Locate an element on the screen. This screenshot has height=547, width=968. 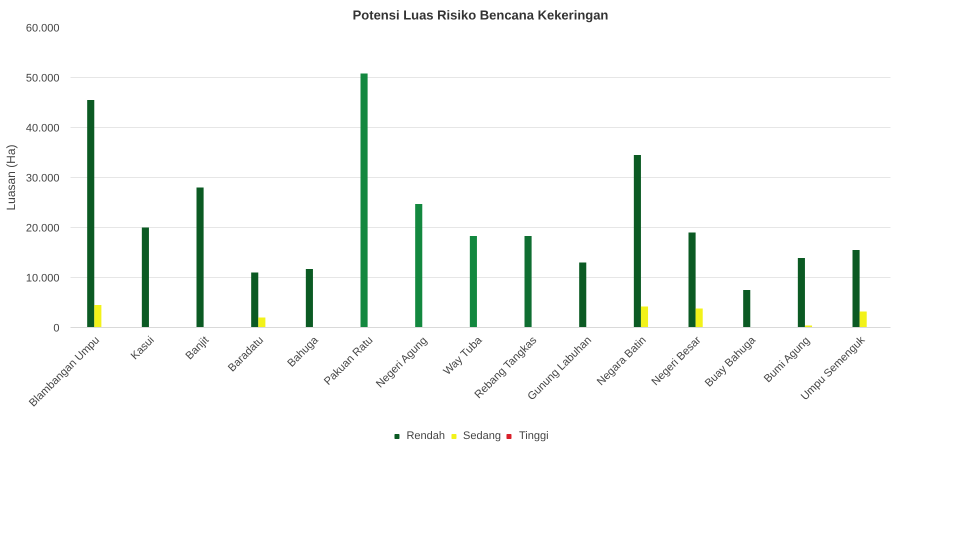
y-tick-label: 60.000 is located at coordinates (43, 28).